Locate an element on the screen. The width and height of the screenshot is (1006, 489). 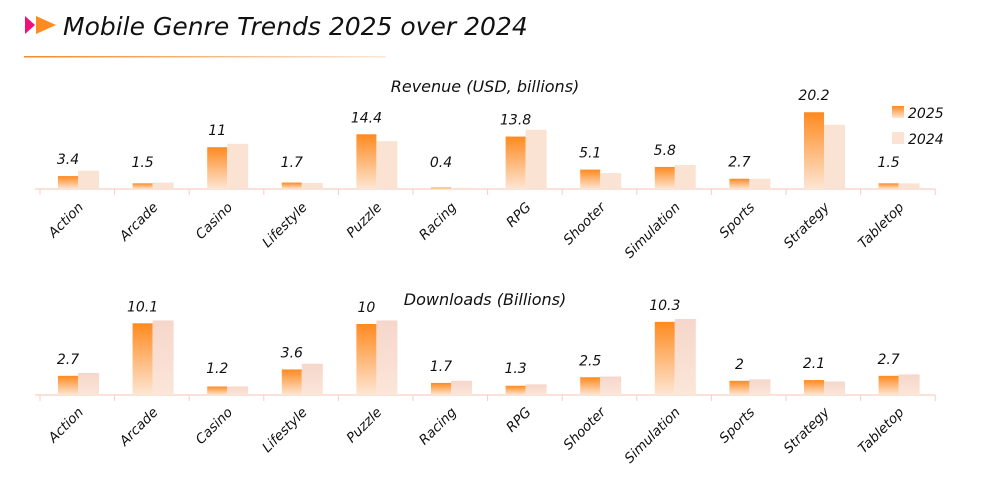
legend-swatch-2025 is located at coordinates (898, 112).